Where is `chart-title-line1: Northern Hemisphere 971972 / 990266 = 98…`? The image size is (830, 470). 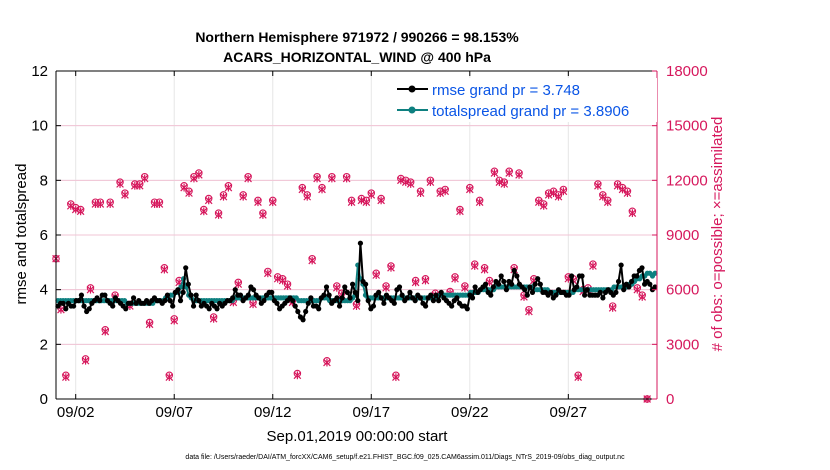 chart-title-line1: Northern Hemisphere 971972 / 990266 = 98… is located at coordinates (357, 37).